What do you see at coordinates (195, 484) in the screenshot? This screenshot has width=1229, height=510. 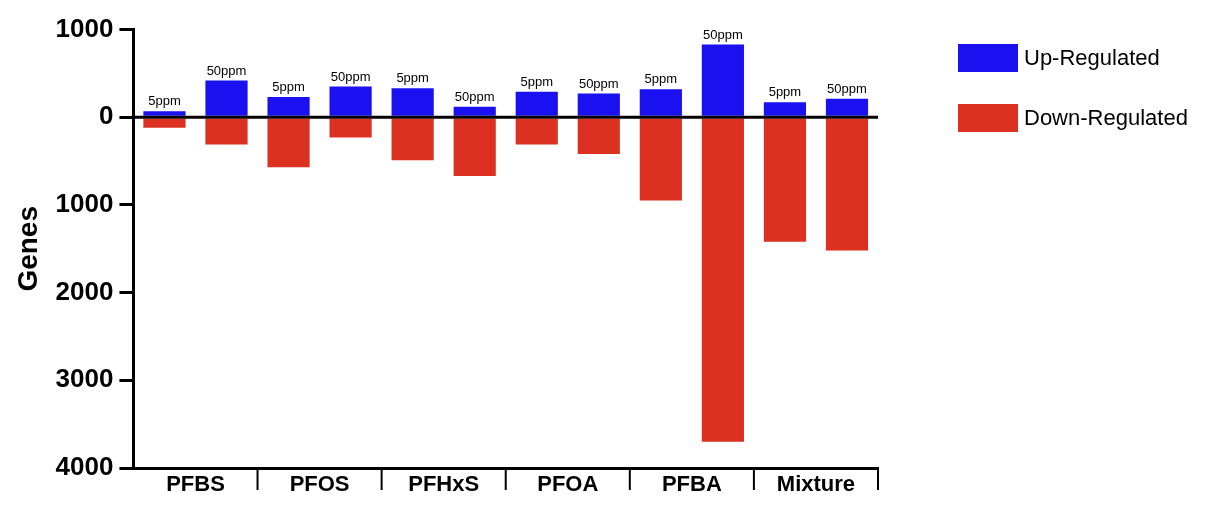 I see `text: PFBS` at bounding box center [195, 484].